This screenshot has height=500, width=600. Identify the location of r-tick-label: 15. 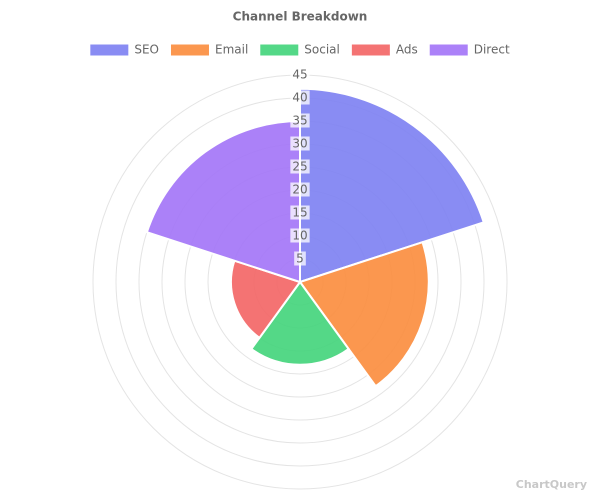
(299, 213).